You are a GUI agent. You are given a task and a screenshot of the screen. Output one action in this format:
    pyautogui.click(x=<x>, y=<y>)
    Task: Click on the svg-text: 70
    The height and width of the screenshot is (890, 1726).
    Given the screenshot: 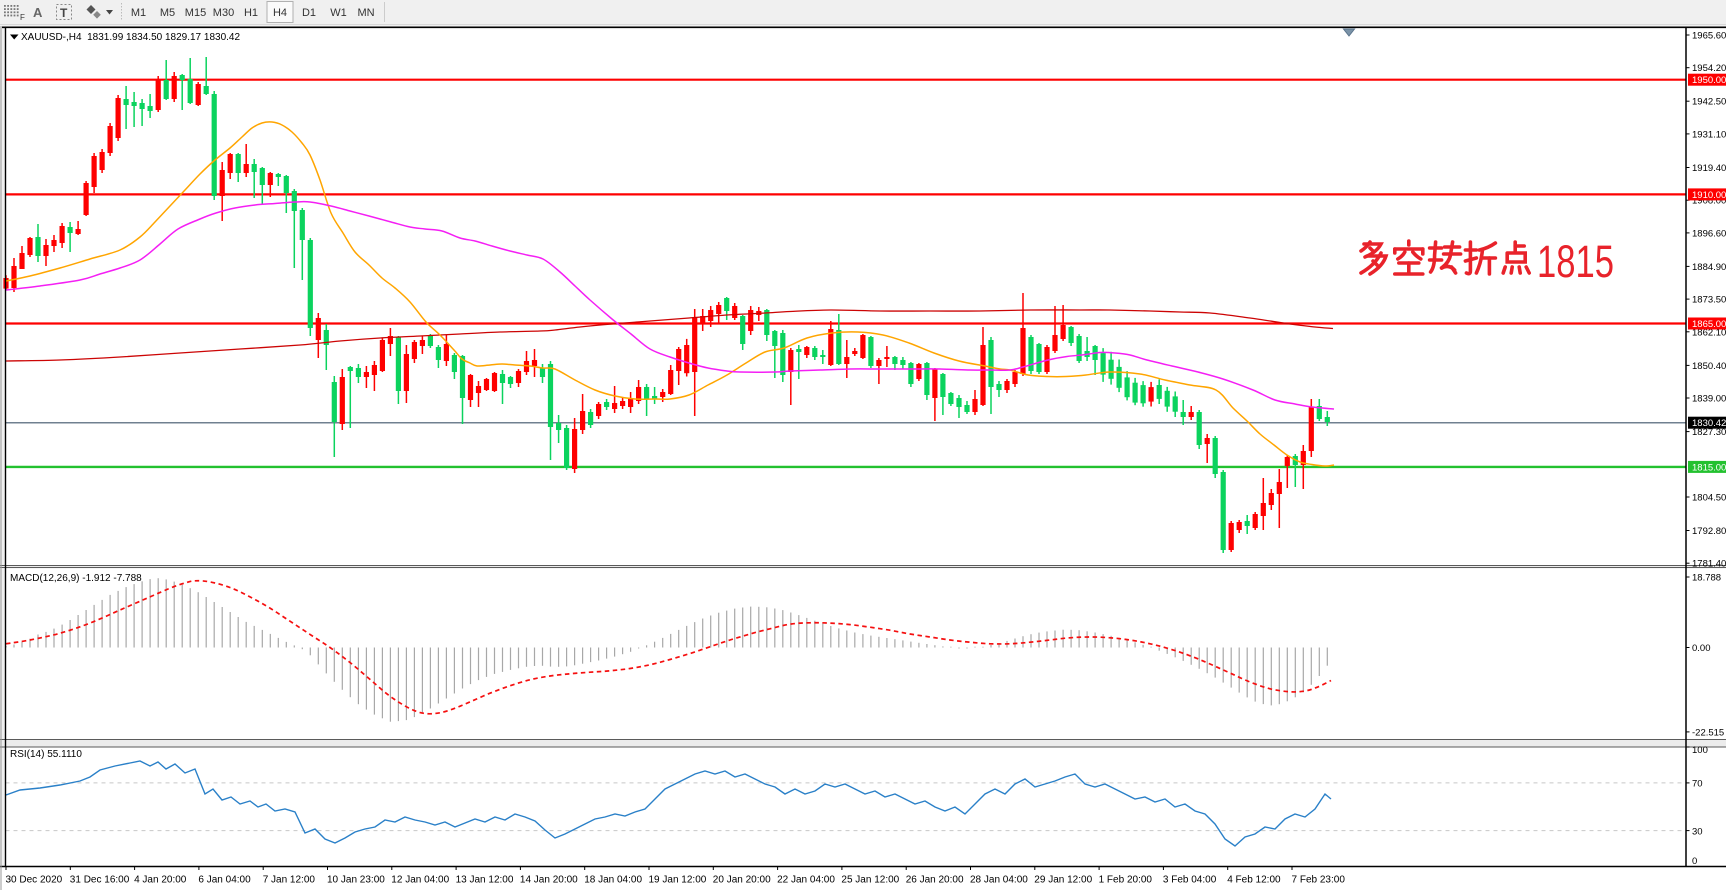 What is the action you would take?
    pyautogui.click(x=1697, y=784)
    